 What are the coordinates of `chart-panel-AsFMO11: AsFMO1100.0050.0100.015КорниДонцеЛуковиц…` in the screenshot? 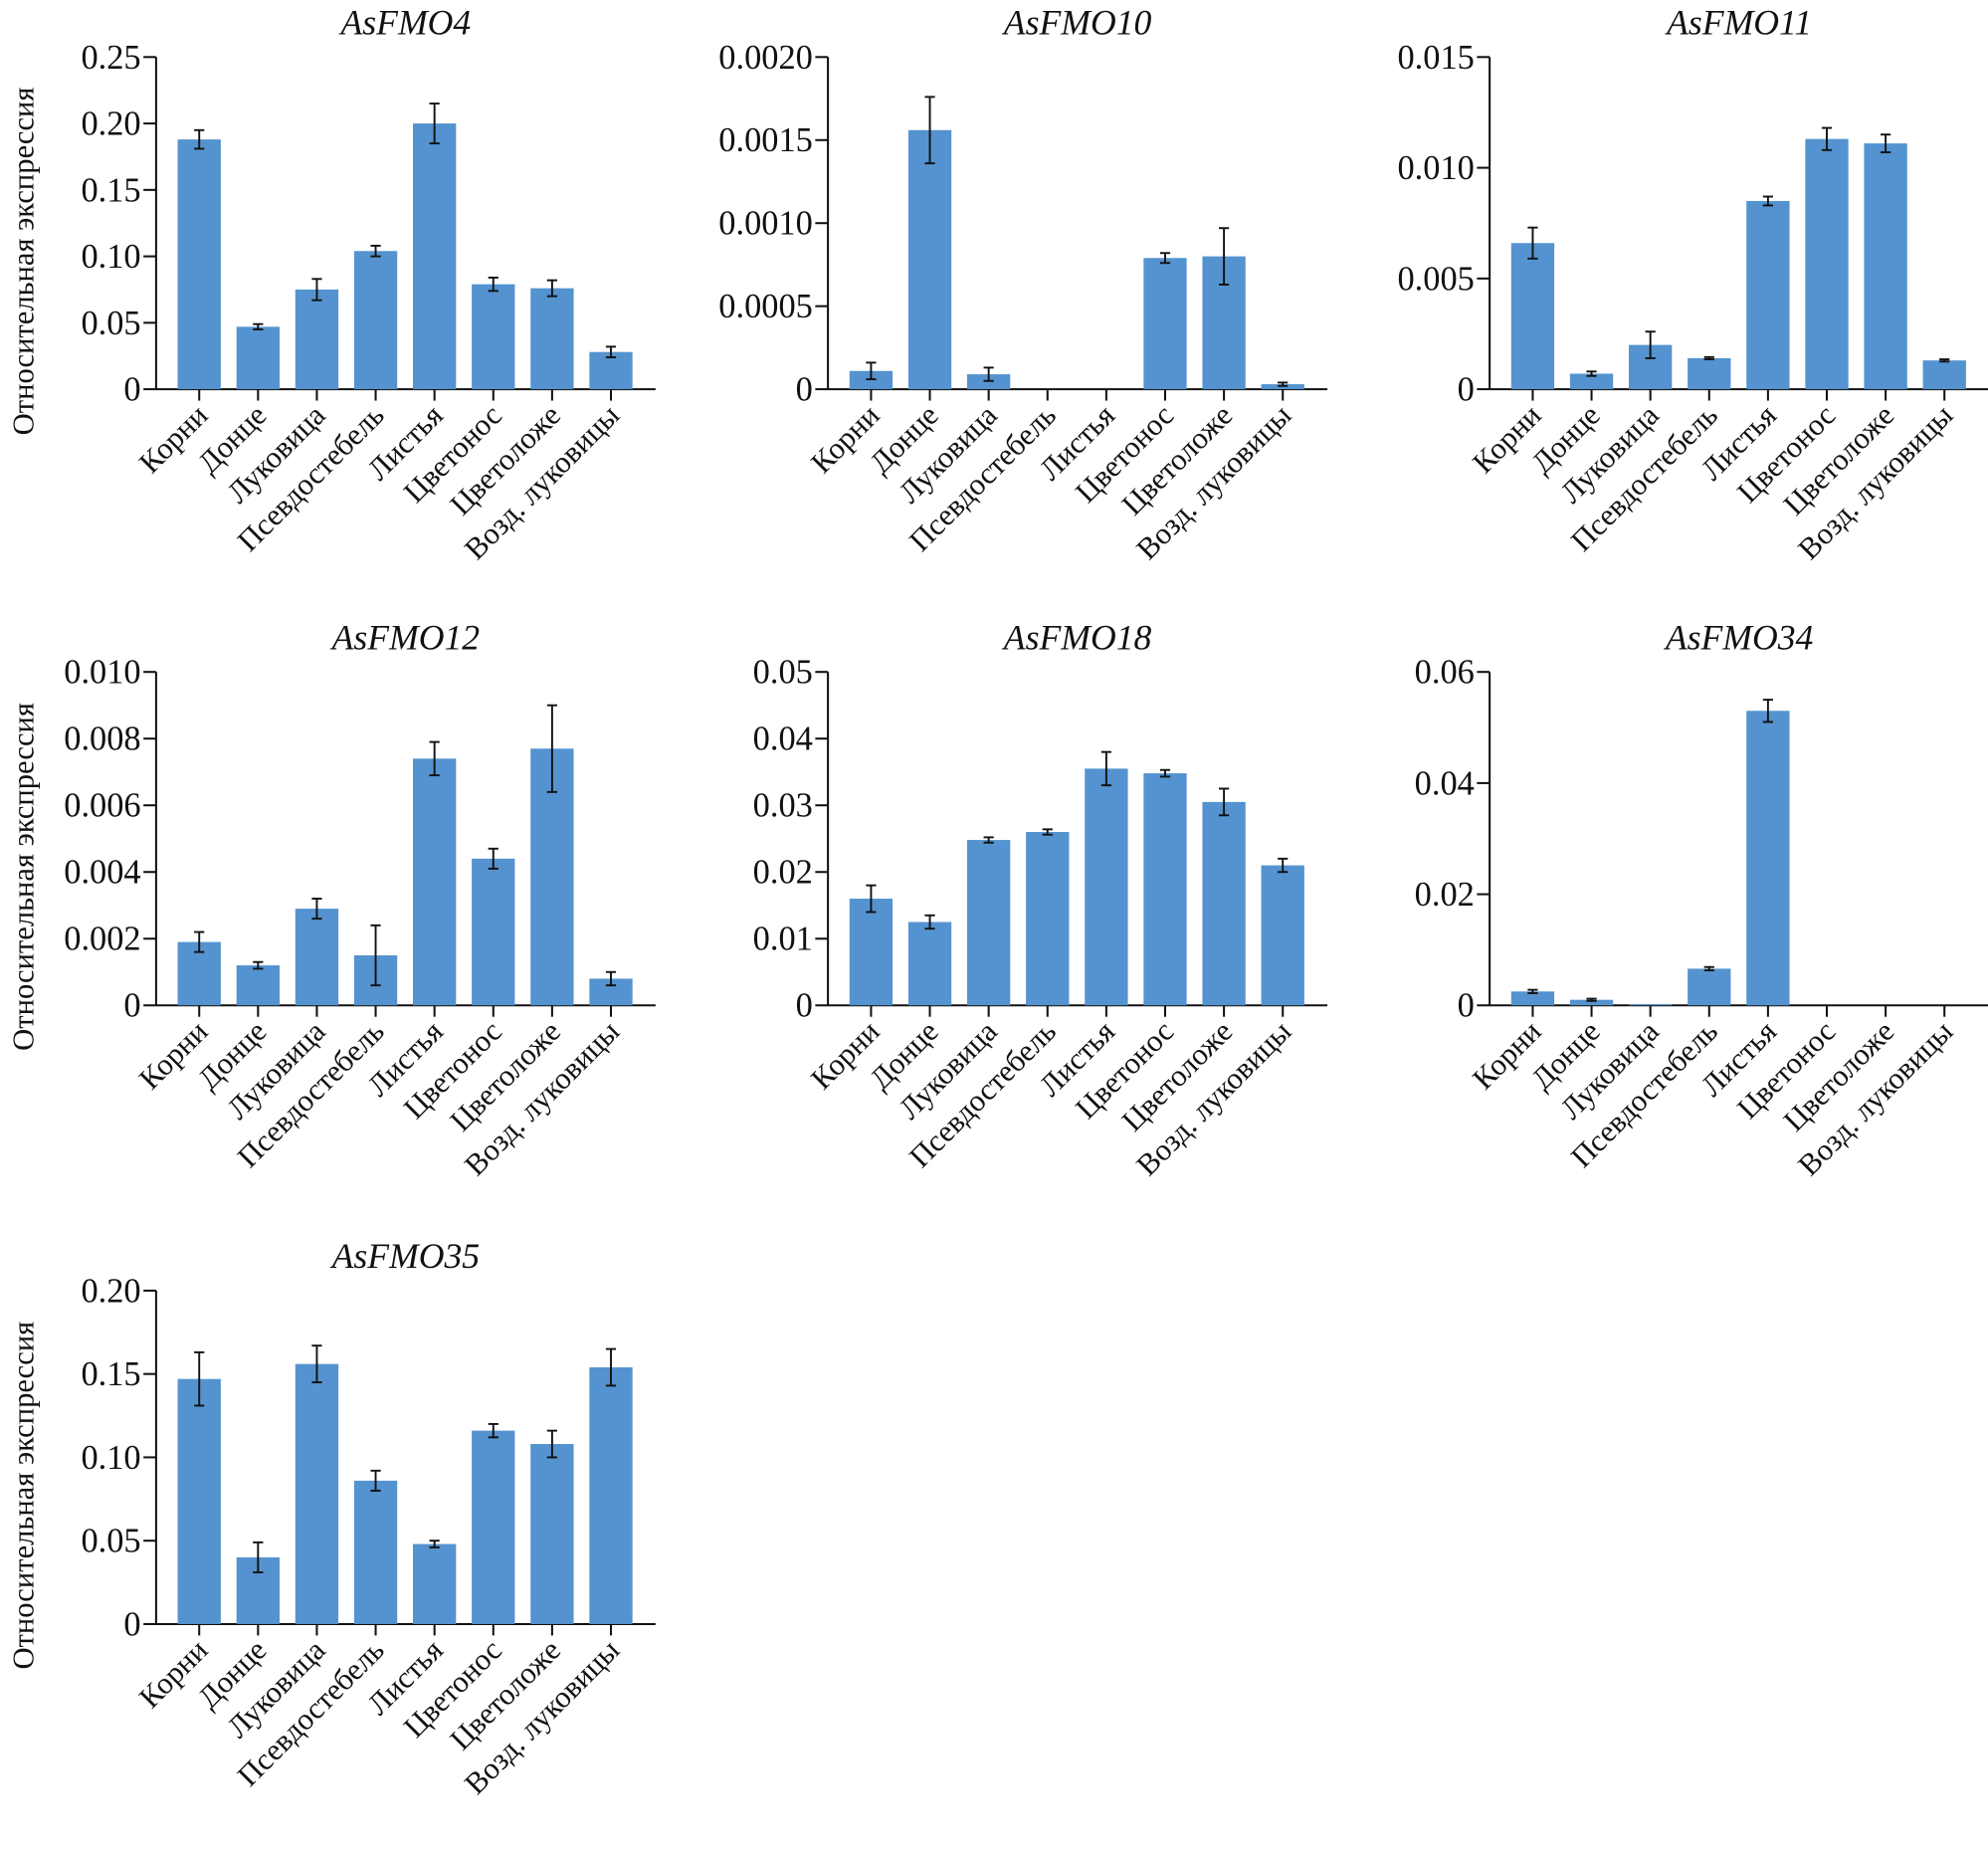 It's located at (1693, 284).